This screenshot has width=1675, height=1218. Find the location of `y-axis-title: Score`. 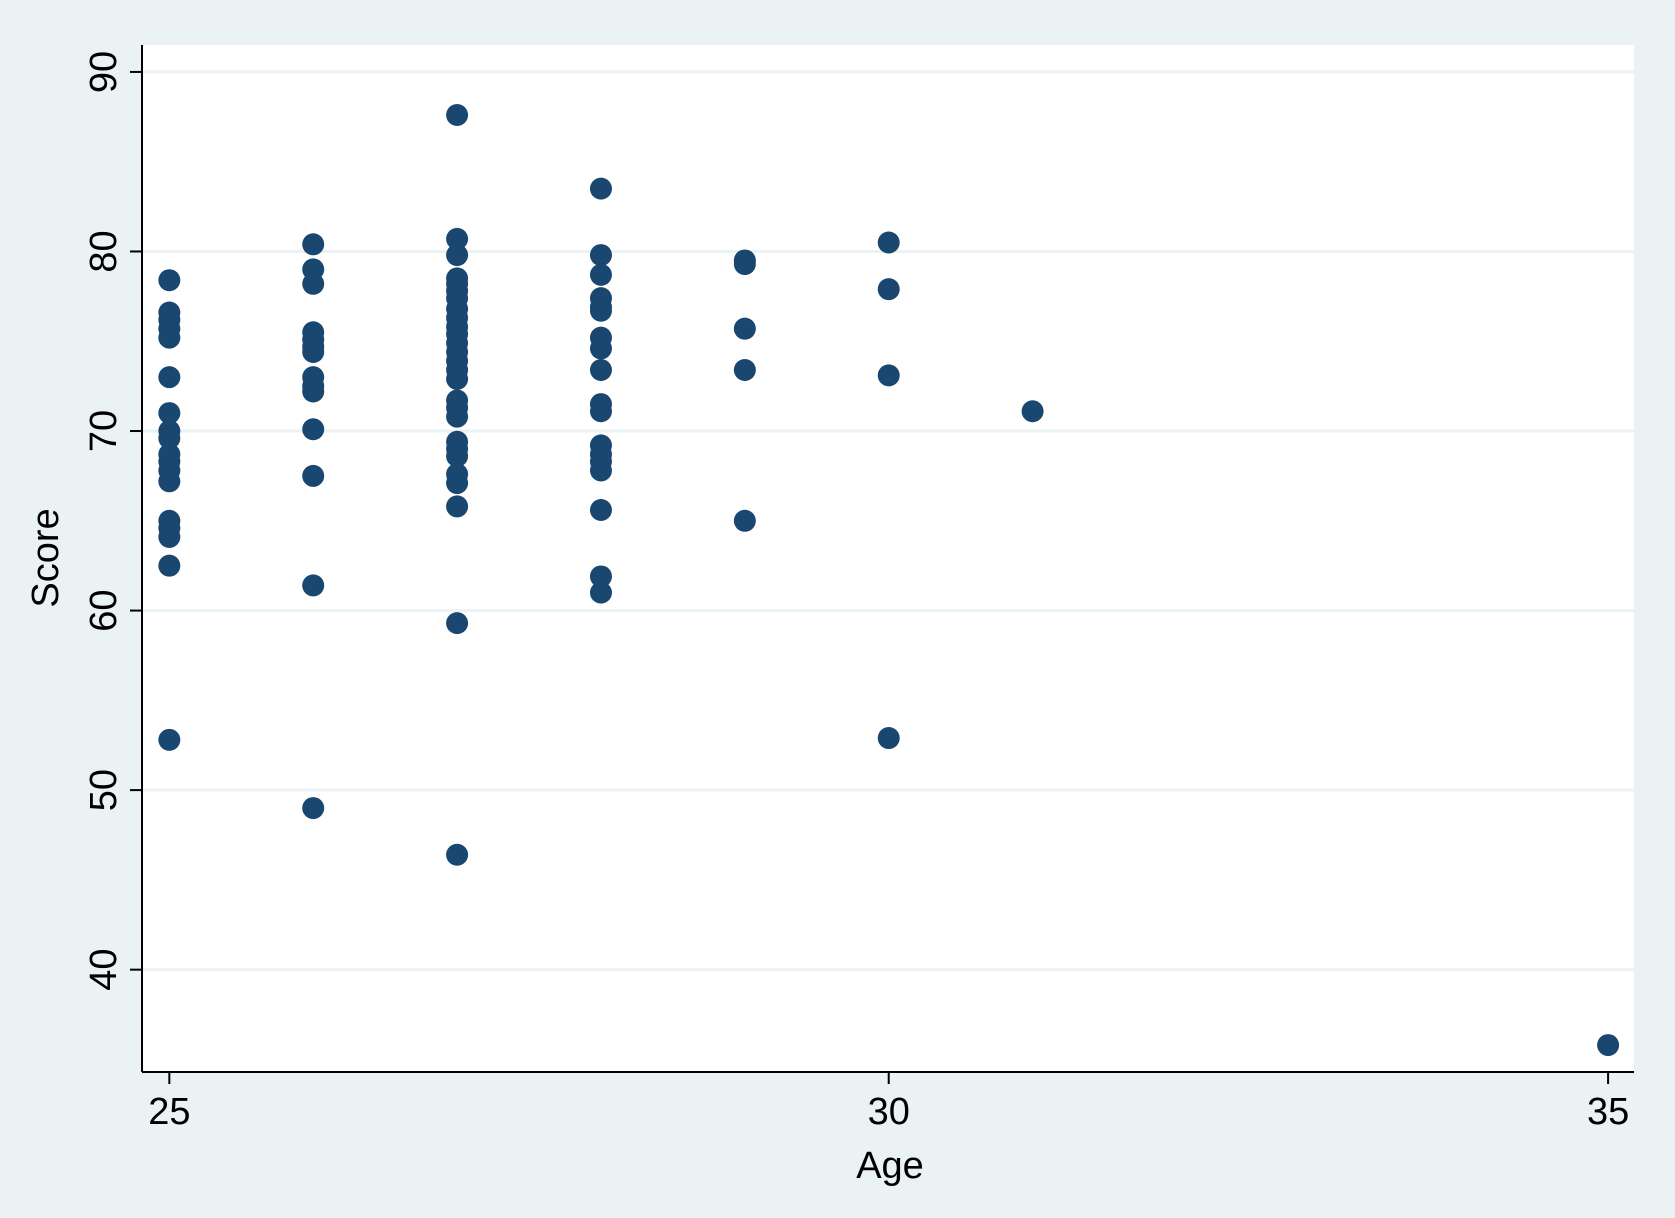

y-axis-title: Score is located at coordinates (46, 557).